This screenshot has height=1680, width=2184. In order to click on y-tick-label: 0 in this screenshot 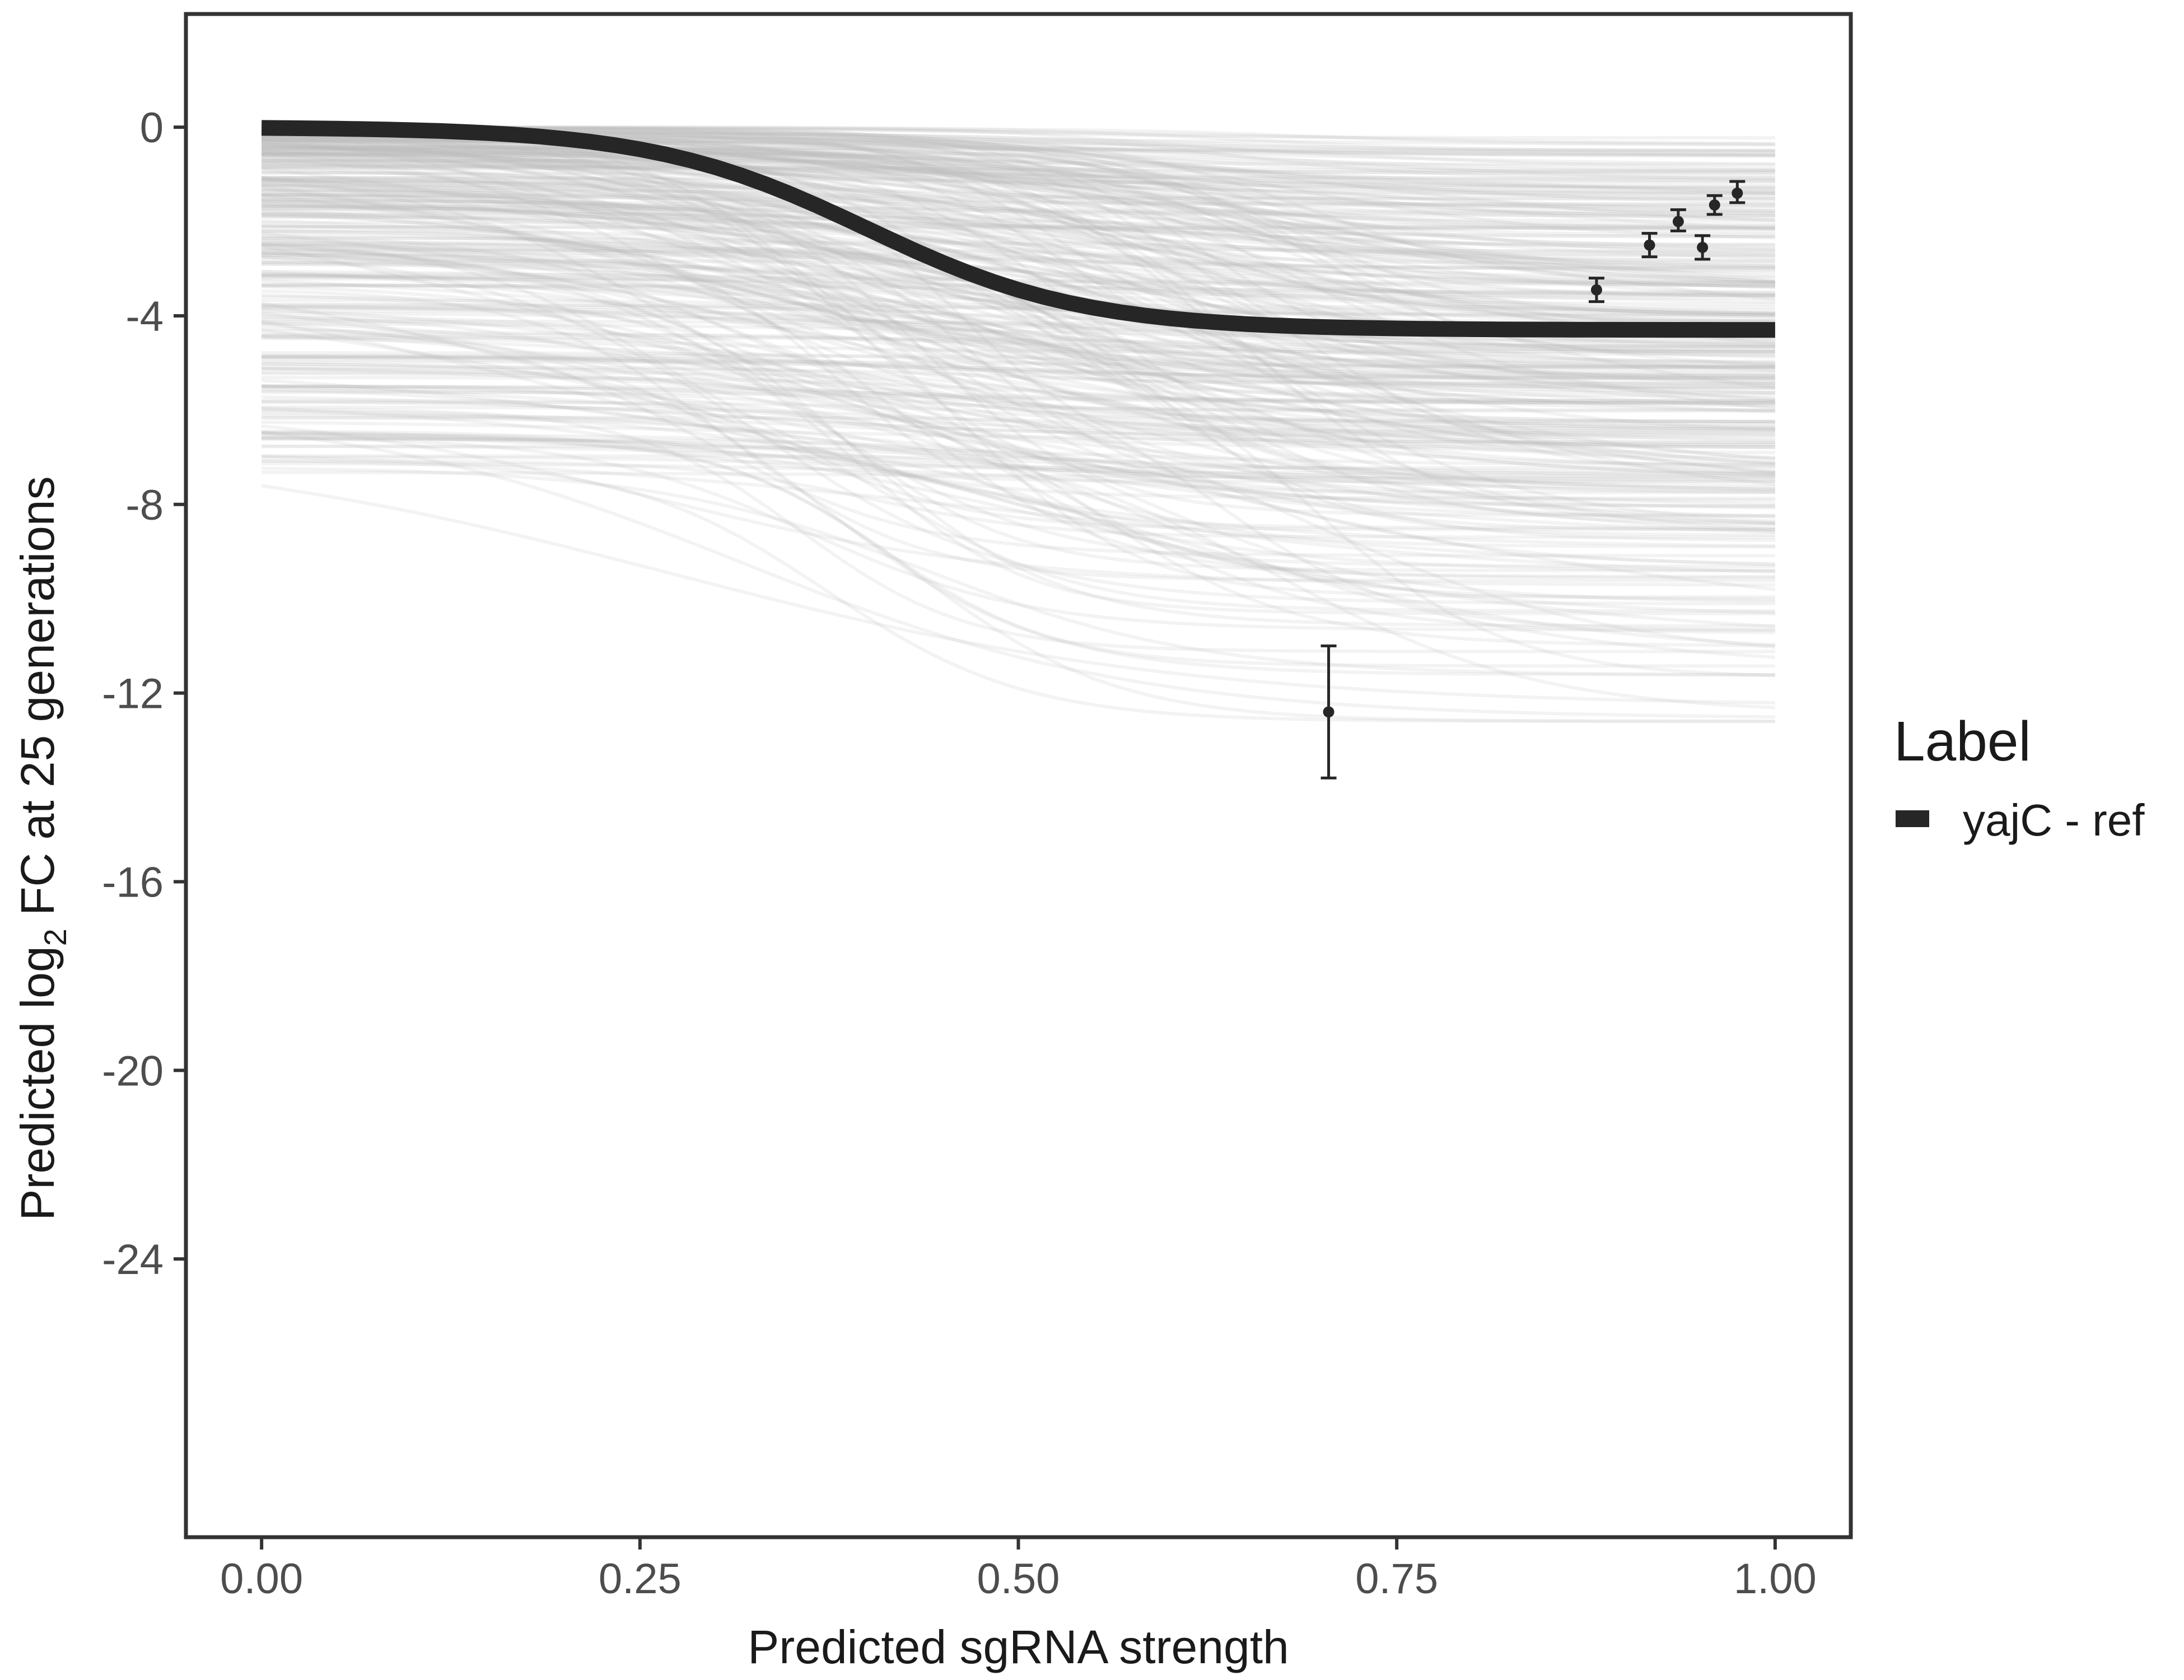, I will do `click(152, 128)`.